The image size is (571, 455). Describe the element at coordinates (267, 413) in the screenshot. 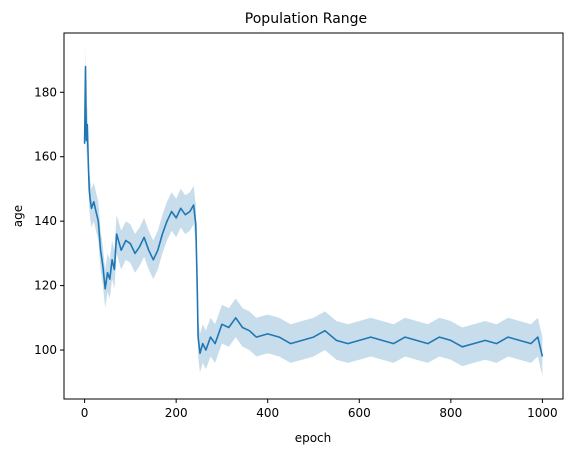

I see `x-tick-label: 400` at that location.